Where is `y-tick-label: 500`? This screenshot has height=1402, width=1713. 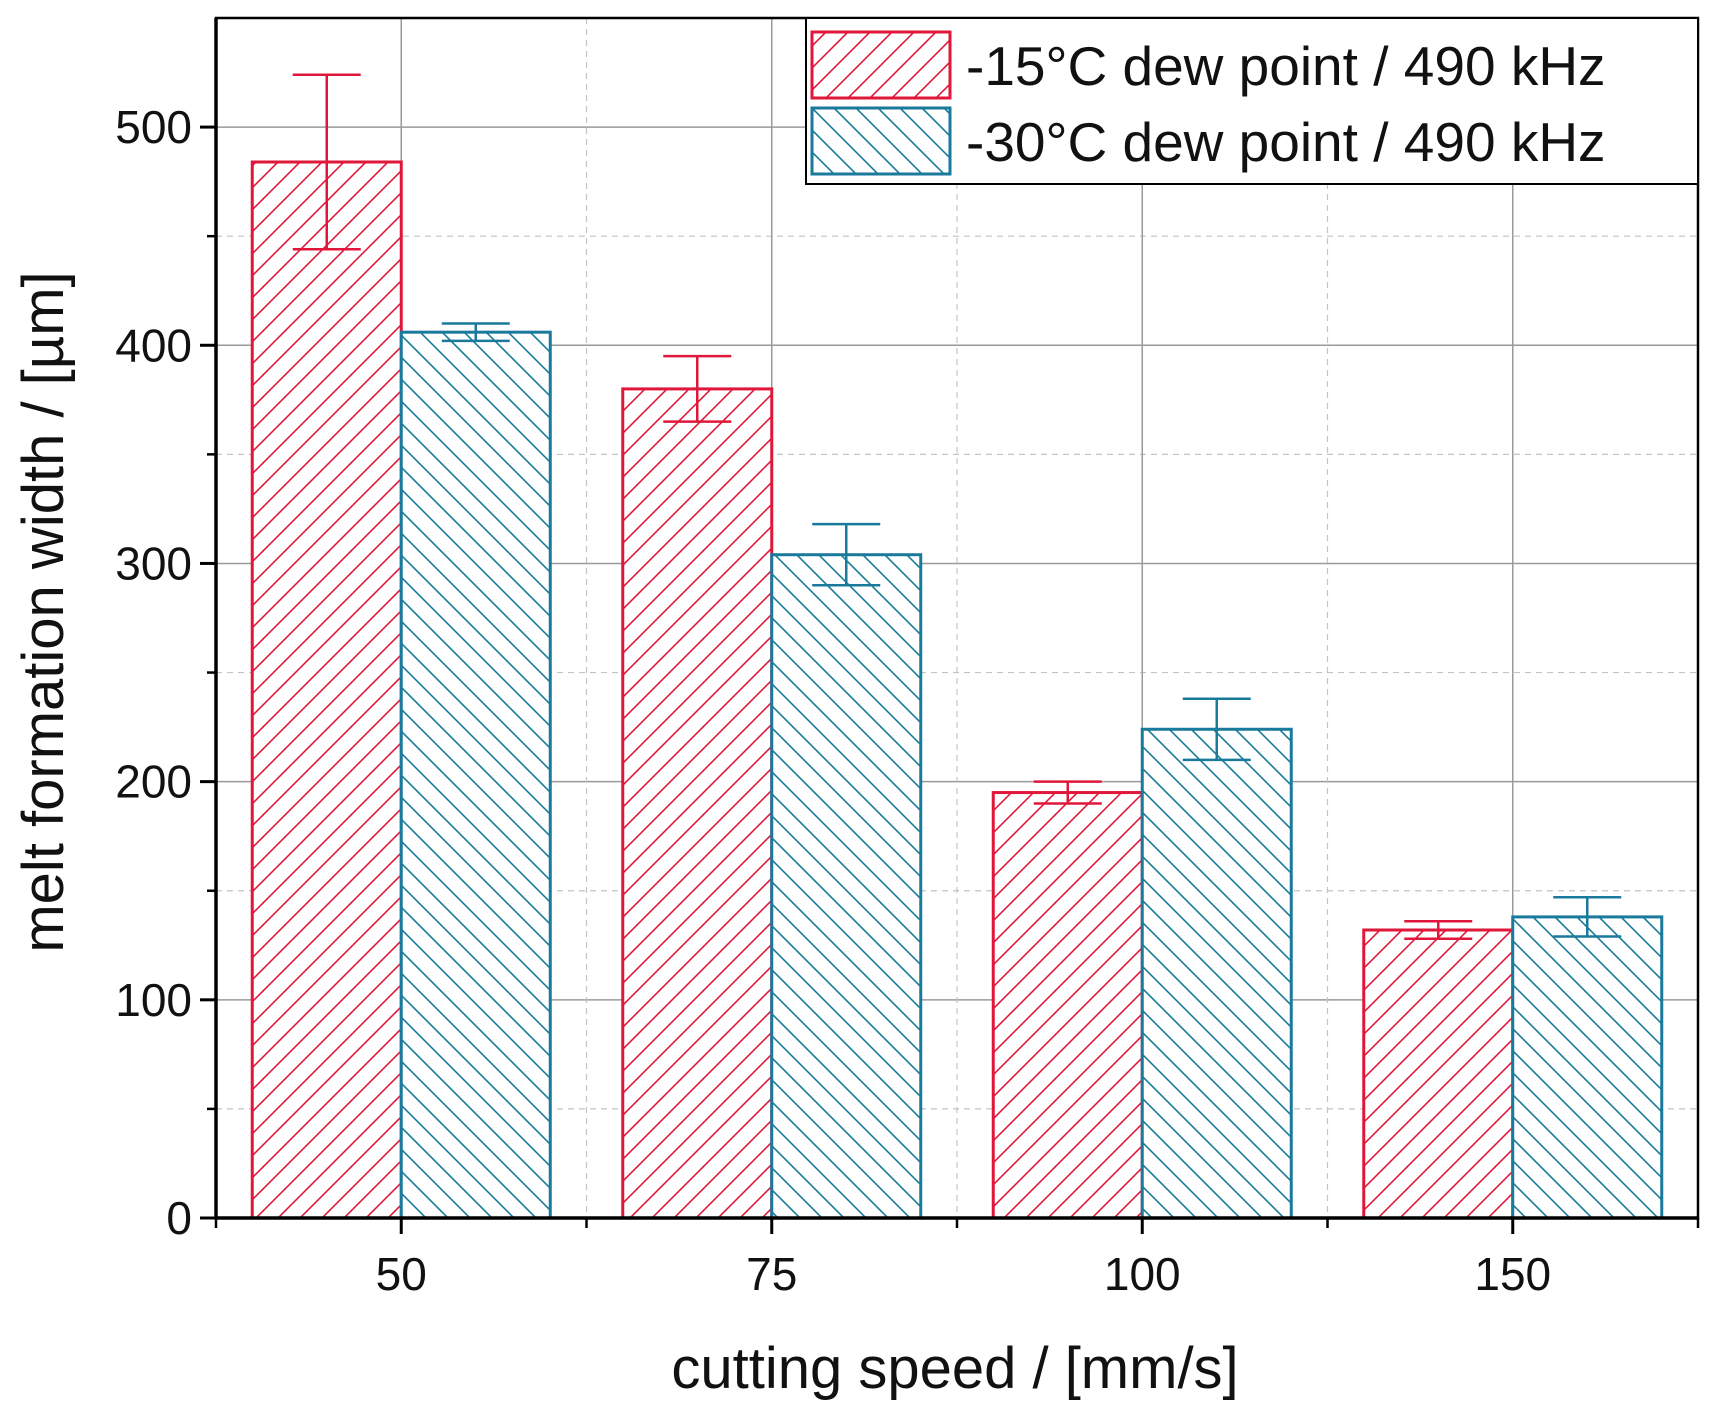
y-tick-label: 500 is located at coordinates (153, 127).